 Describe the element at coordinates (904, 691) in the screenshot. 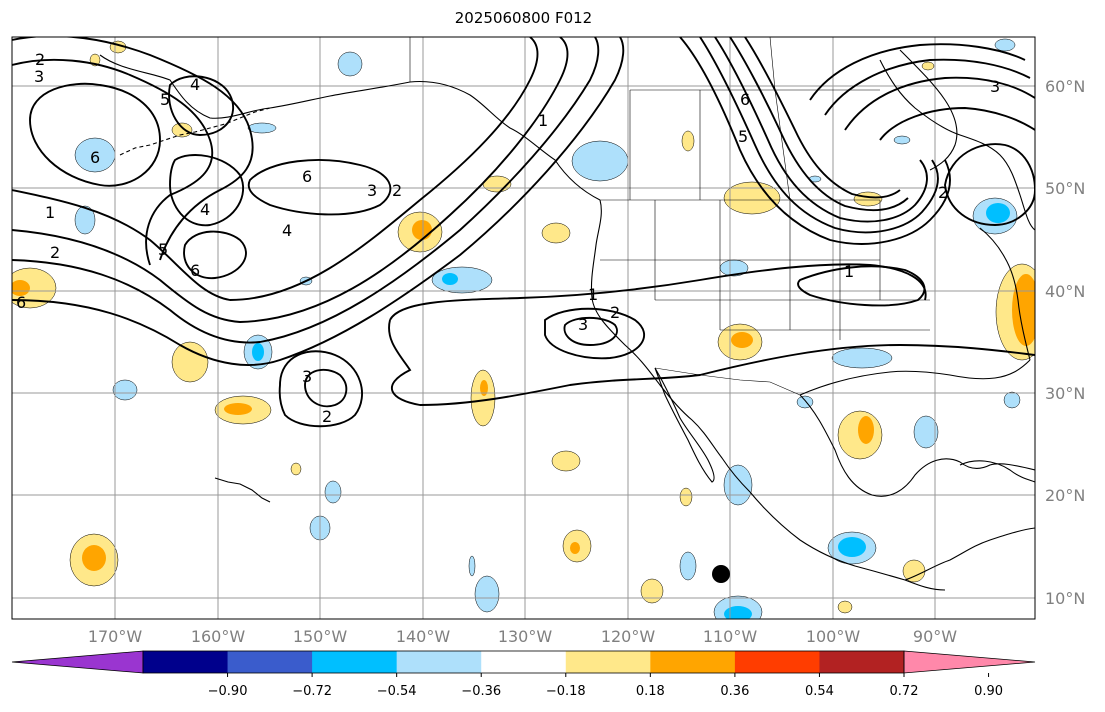

I see `colorbar-tick-label: 0.72` at that location.